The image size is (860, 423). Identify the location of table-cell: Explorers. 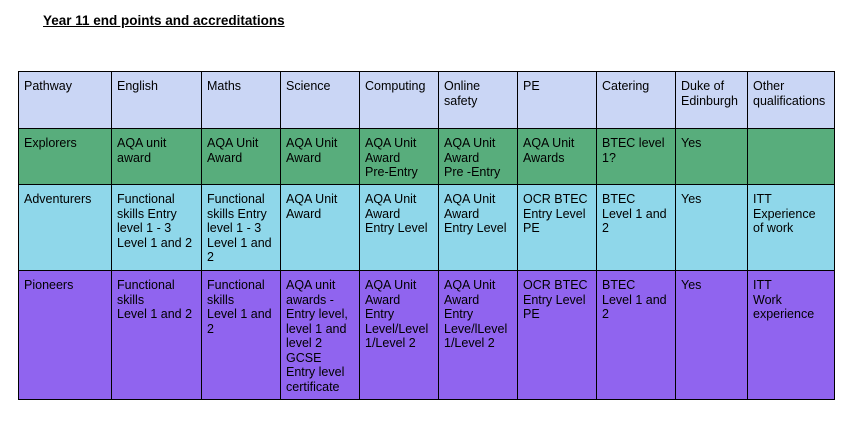
(65, 156).